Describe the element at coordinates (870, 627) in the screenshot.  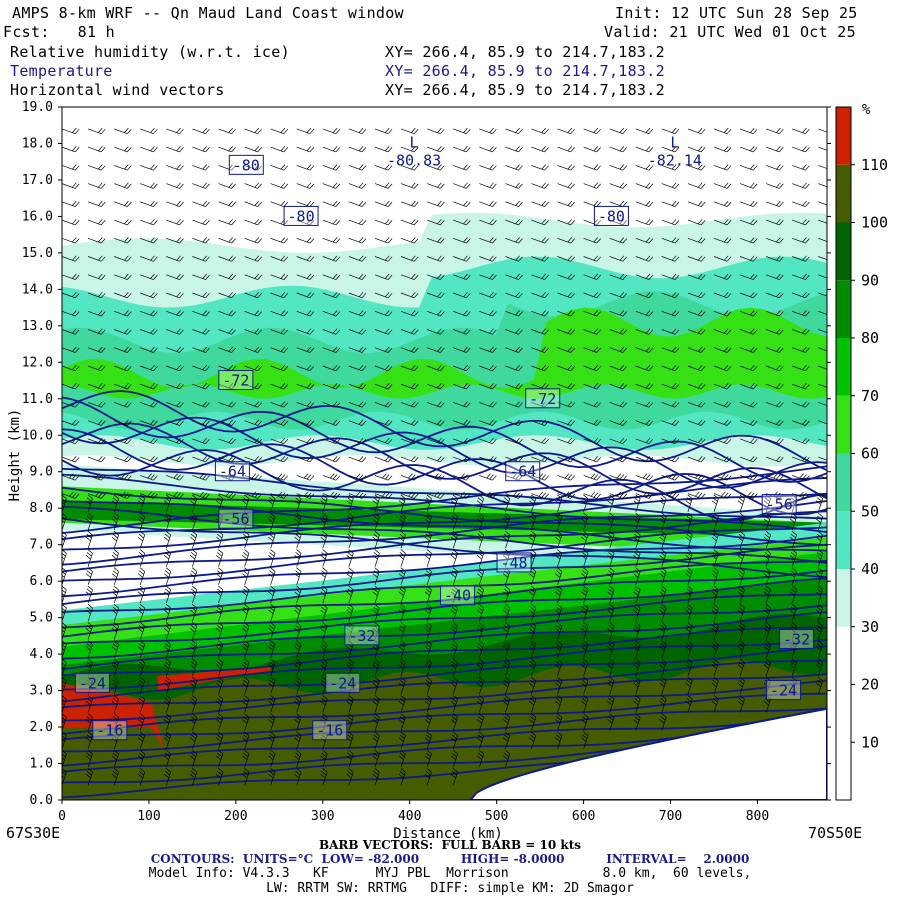
I see `colorbar-label: 30` at that location.